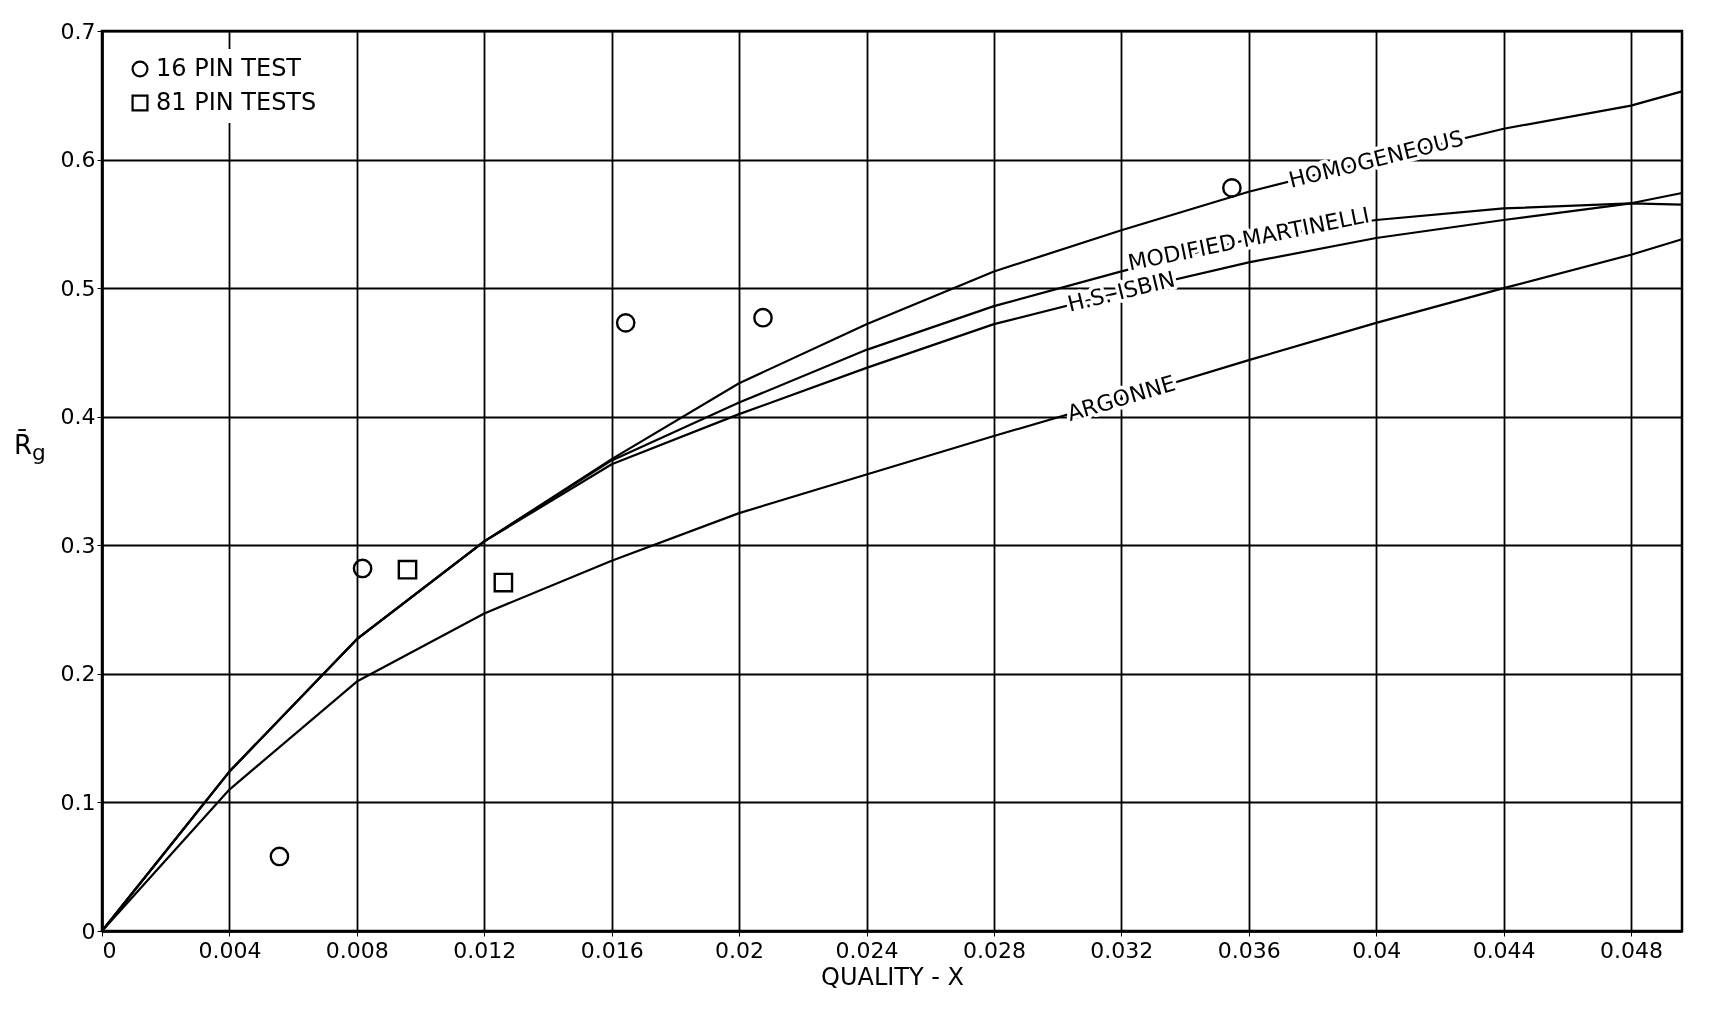  Describe the element at coordinates (30, 448) in the screenshot. I see `y-axis-title: R̄$_{g}$` at that location.